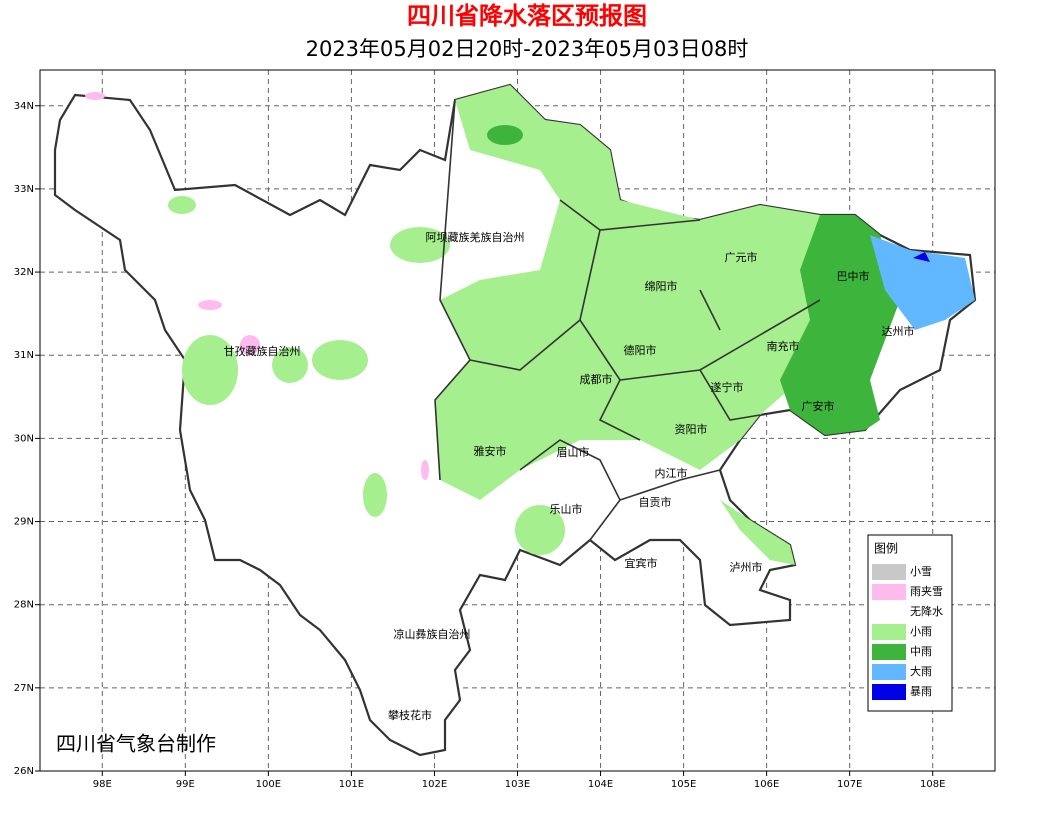 The height and width of the screenshot is (825, 1055). What do you see at coordinates (849, 784) in the screenshot?
I see `x-tick-label: 107E` at bounding box center [849, 784].